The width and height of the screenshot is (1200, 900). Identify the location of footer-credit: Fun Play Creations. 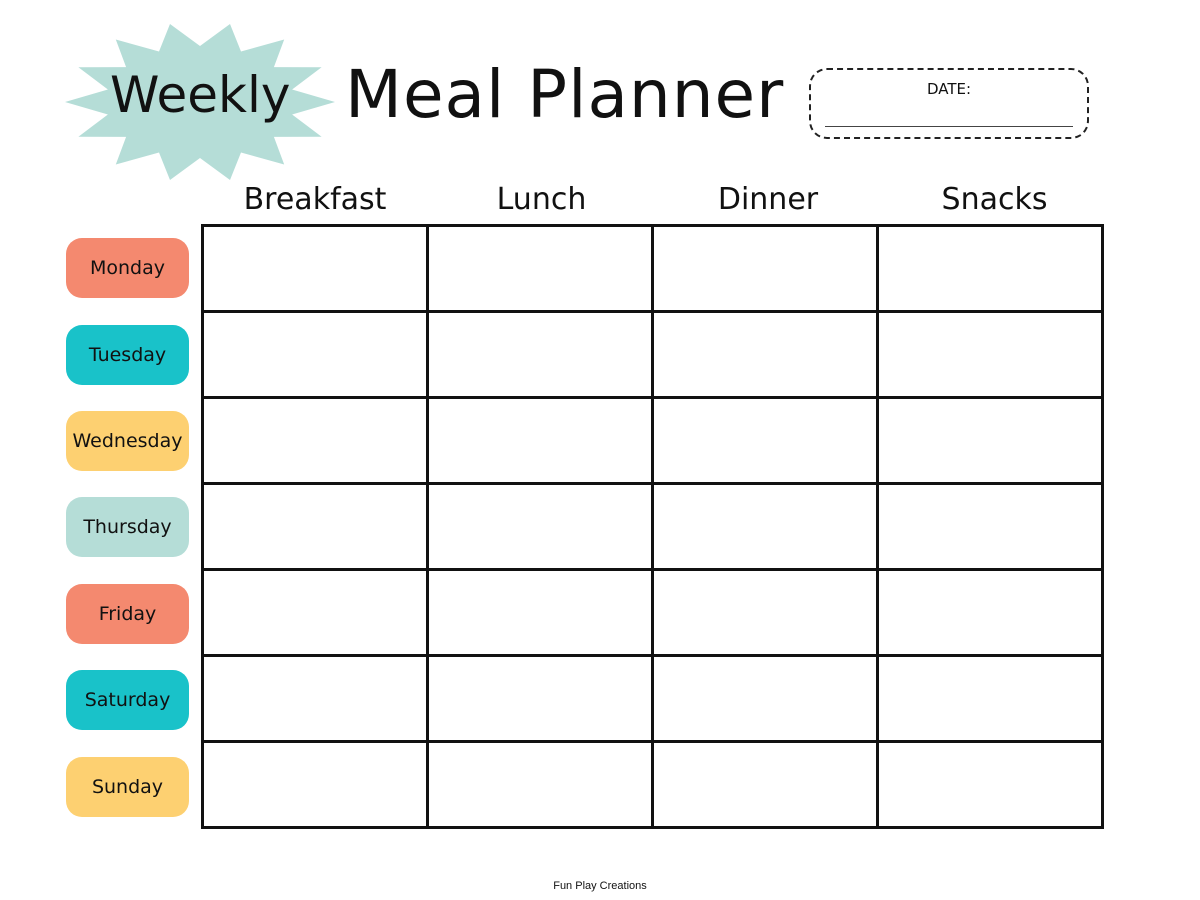
(600, 886).